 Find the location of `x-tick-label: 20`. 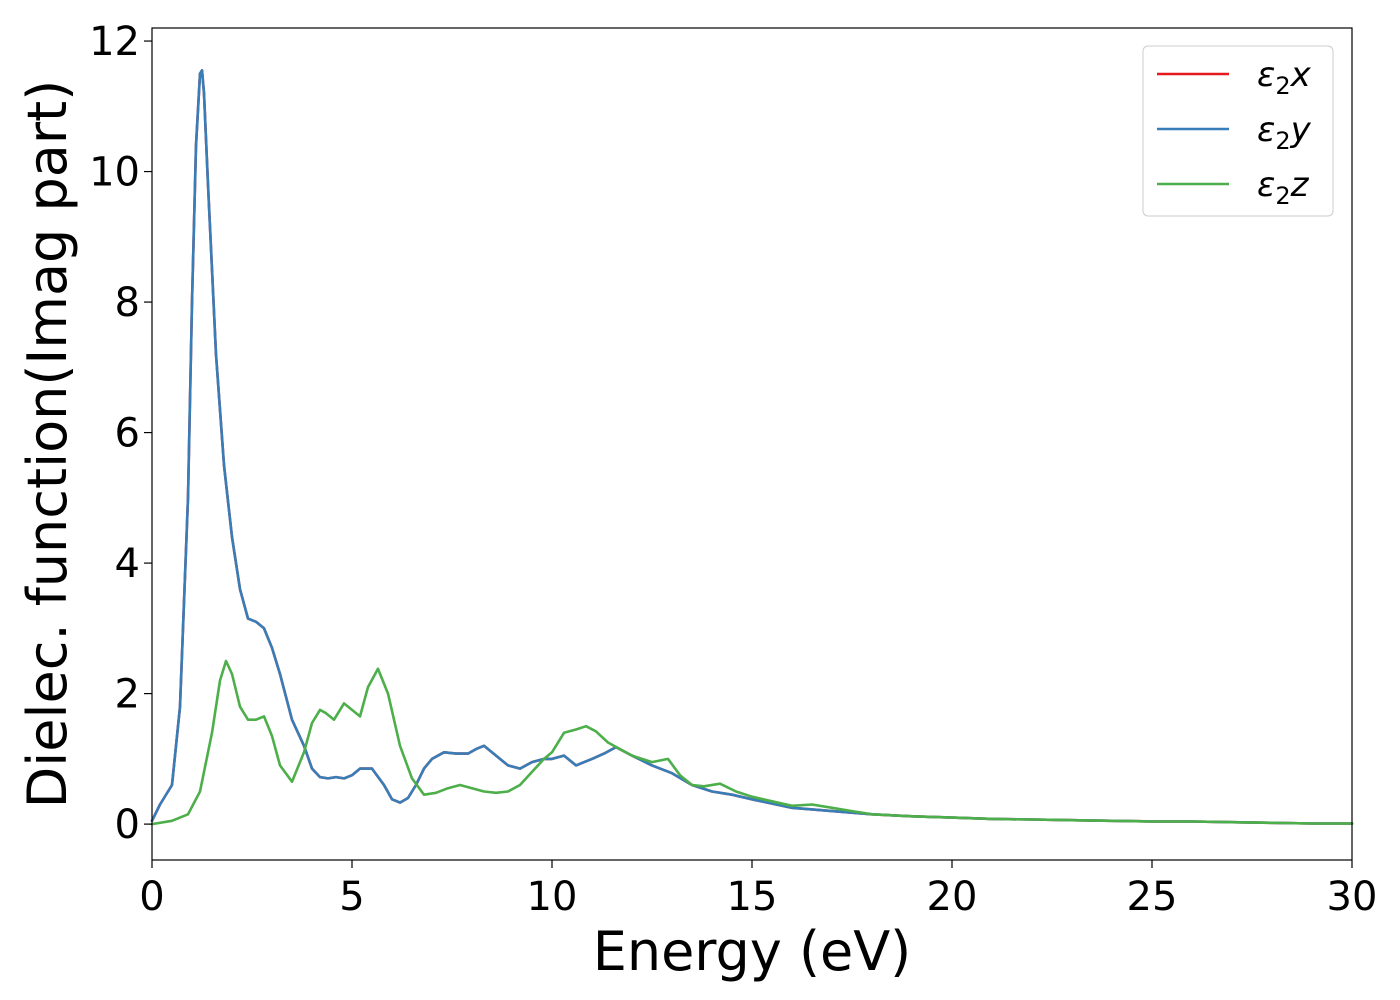

x-tick-label: 20 is located at coordinates (952, 897).